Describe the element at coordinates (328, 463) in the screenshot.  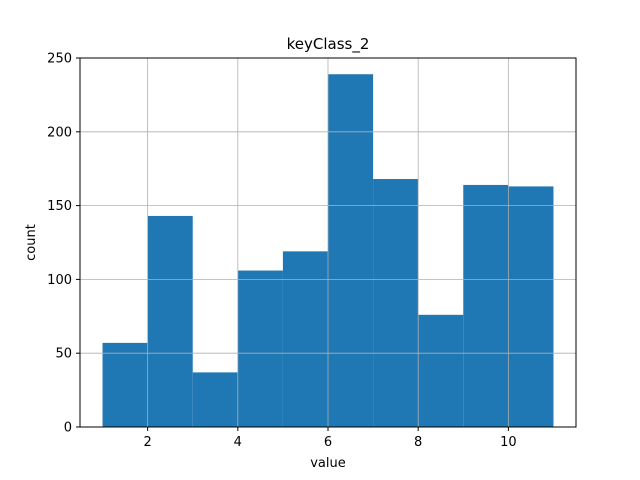
I see `x-axis-title: value` at that location.